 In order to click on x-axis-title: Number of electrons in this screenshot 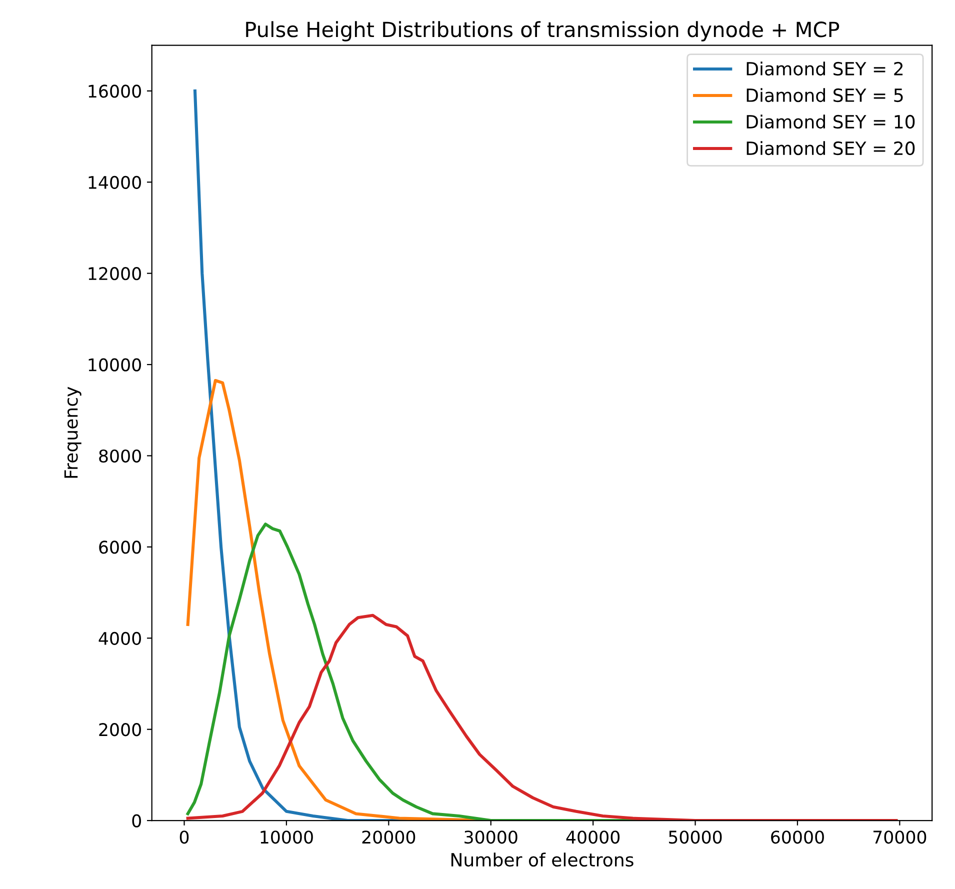, I will do `click(542, 859)`.